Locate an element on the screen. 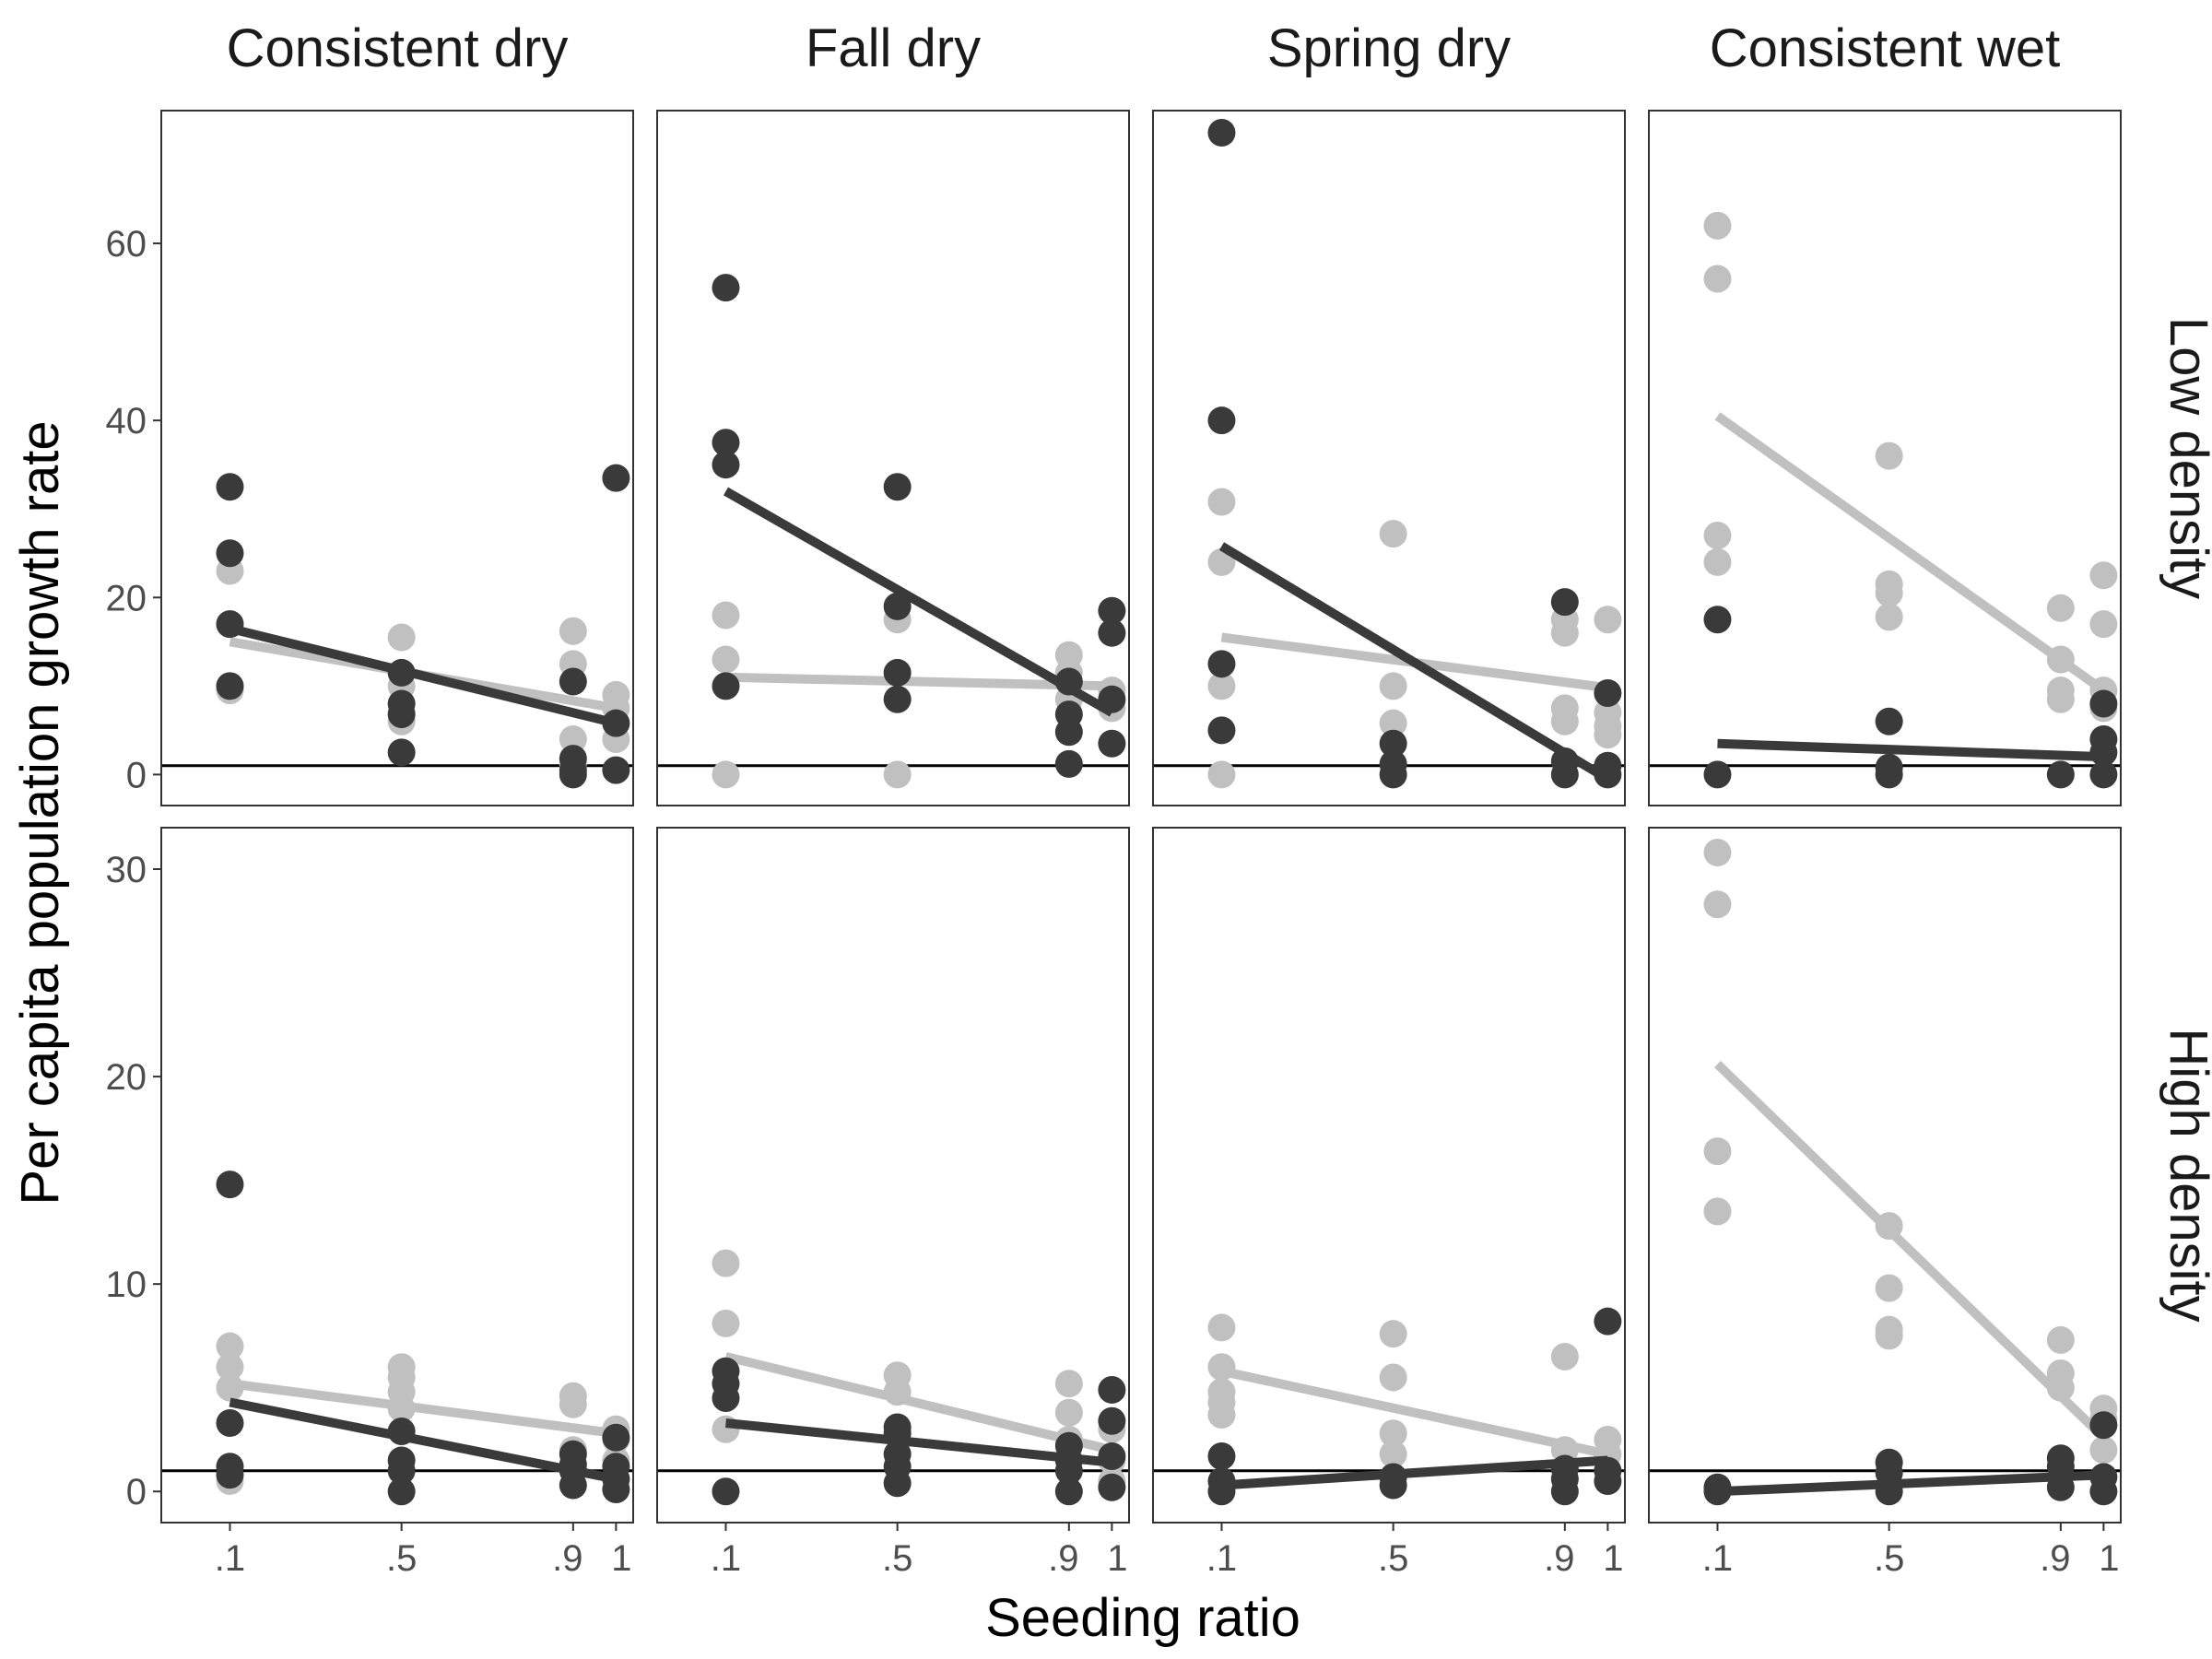 The width and height of the screenshot is (2212, 1659). y-tick-label: 10 is located at coordinates (126, 1285).